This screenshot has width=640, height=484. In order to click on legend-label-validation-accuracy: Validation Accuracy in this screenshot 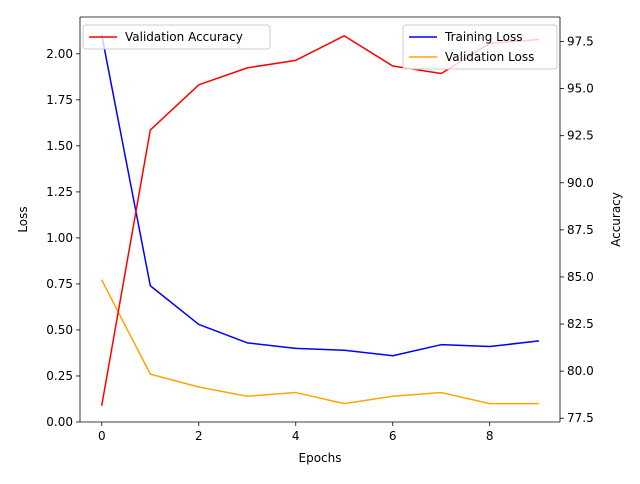, I will do `click(184, 37)`.